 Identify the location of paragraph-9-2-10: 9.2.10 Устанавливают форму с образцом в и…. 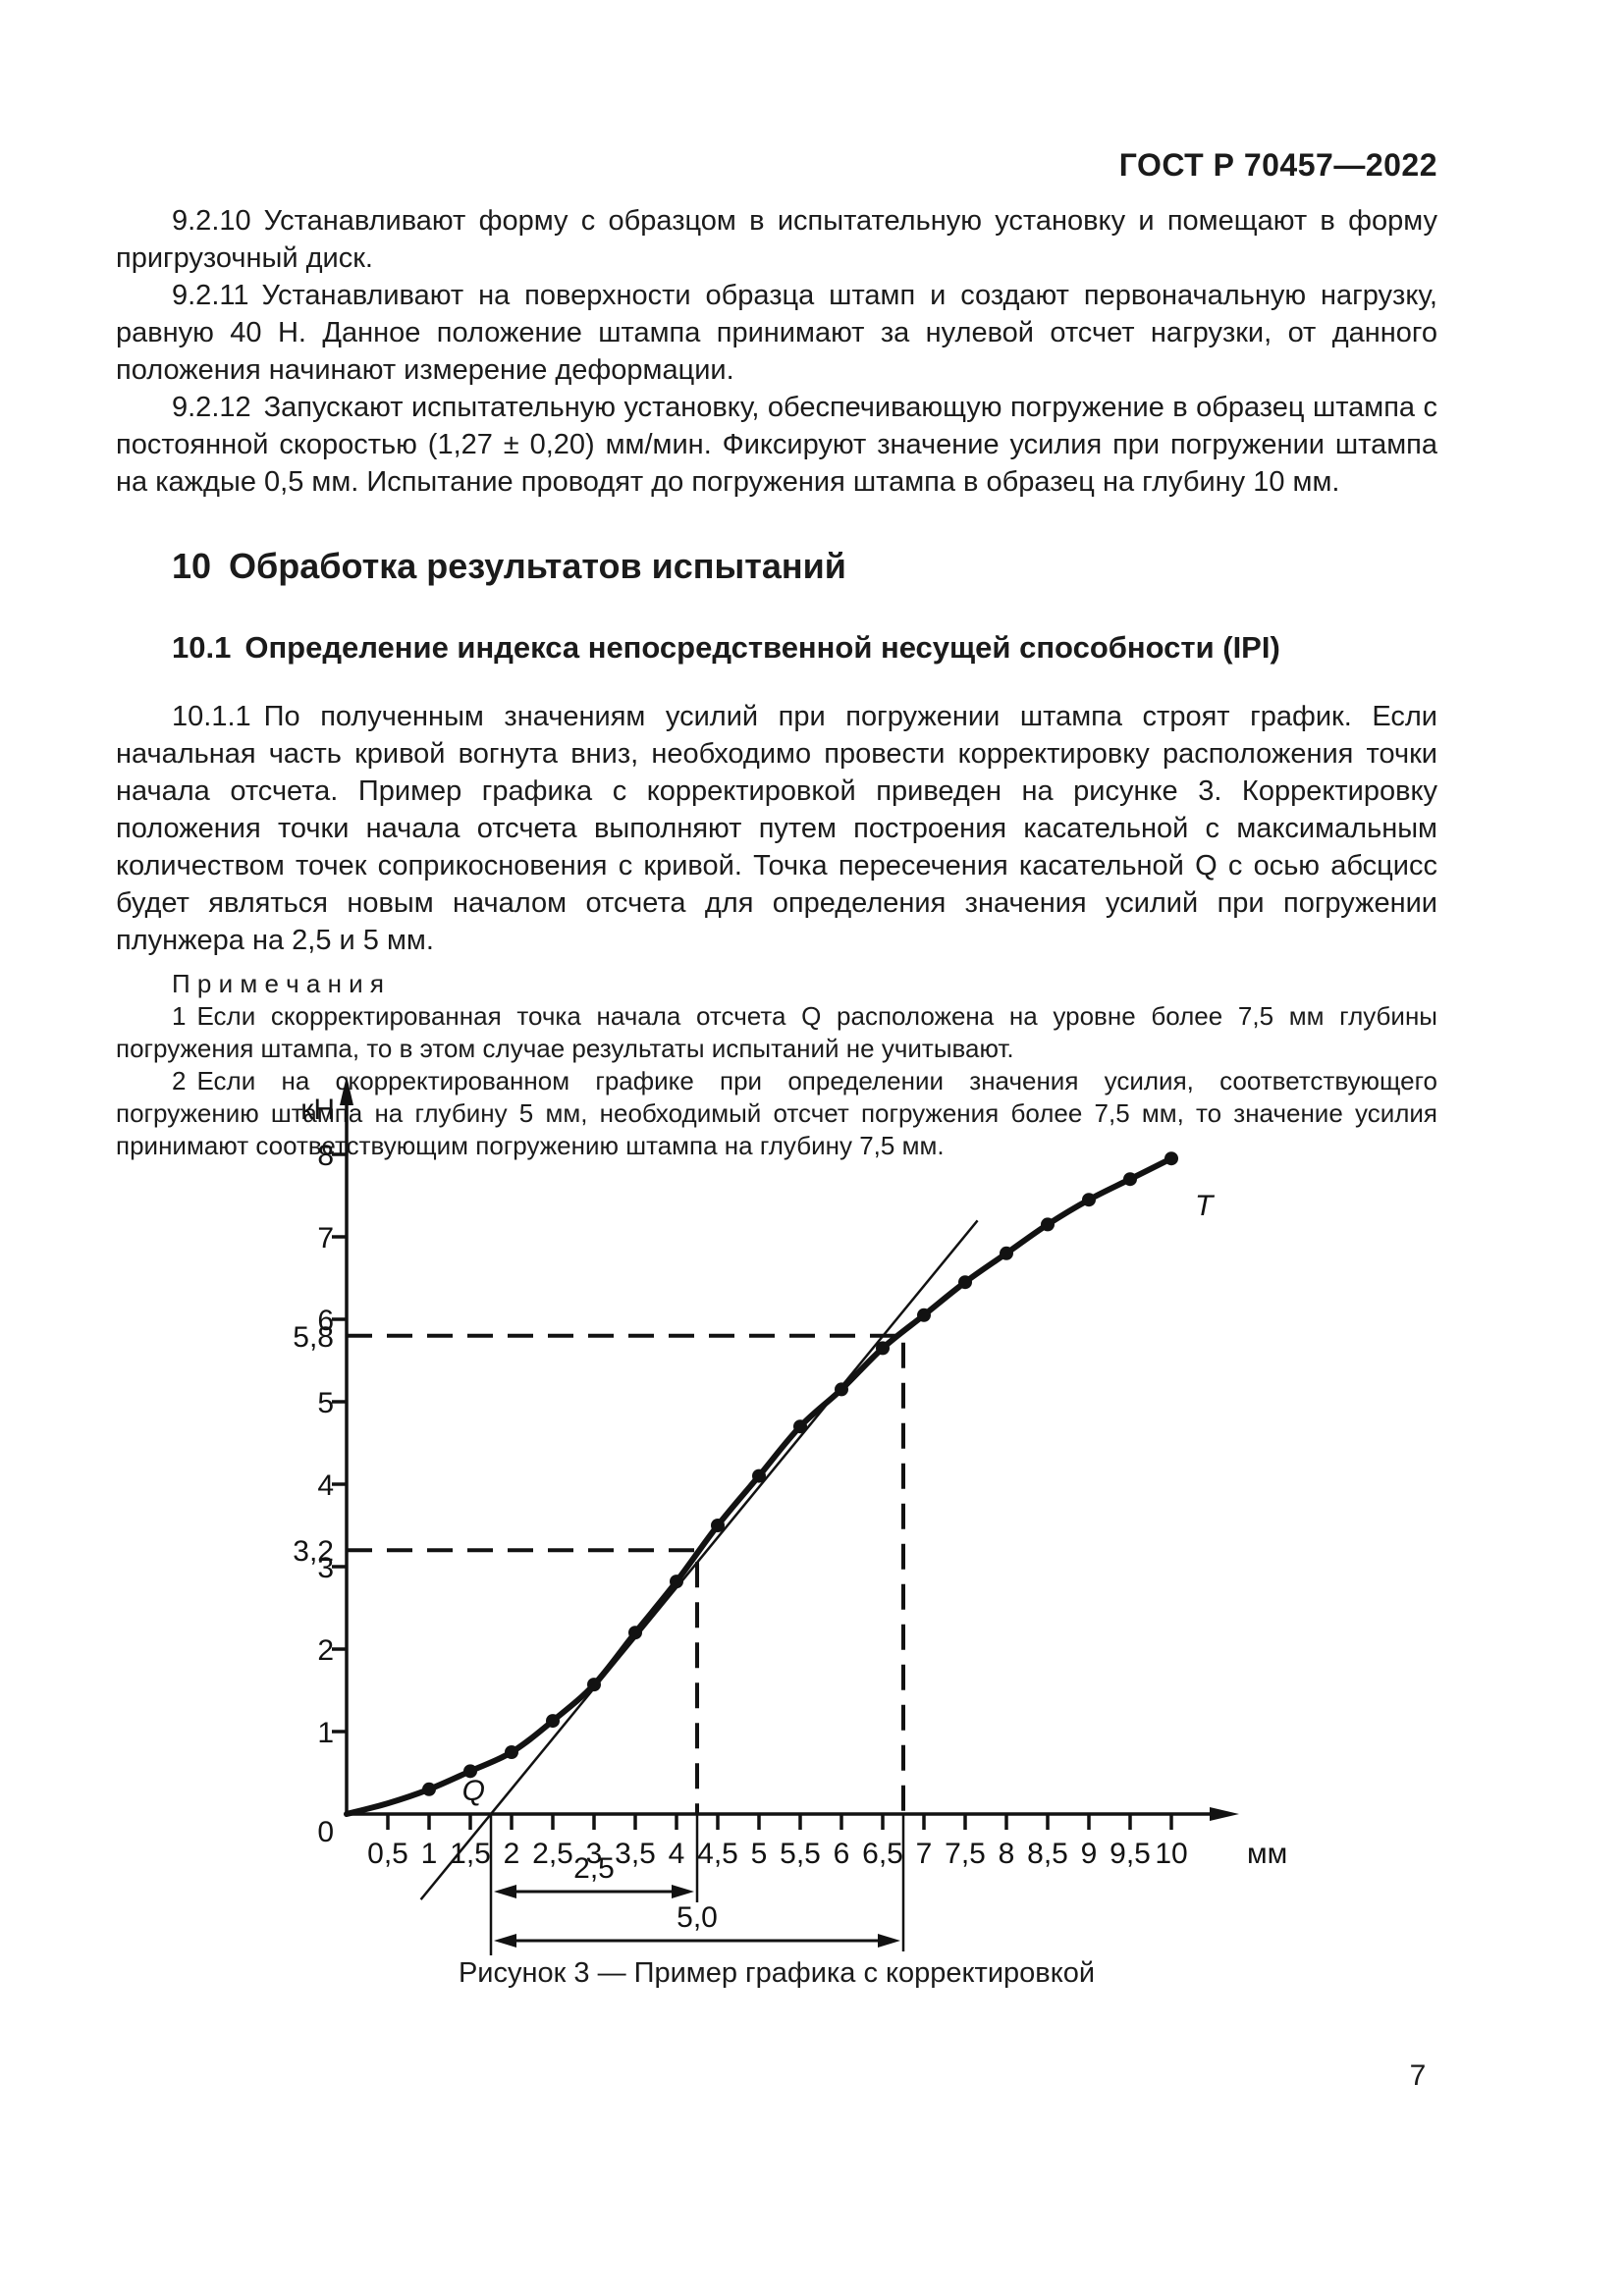
(776, 239).